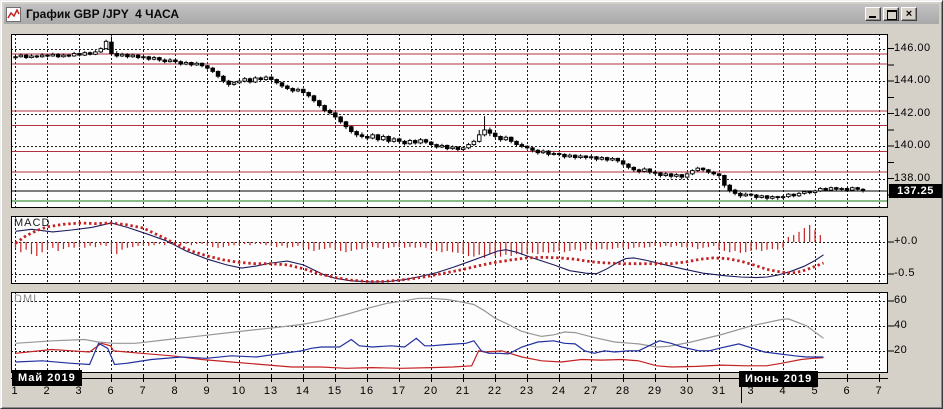 The width and height of the screenshot is (943, 409). Describe the element at coordinates (912, 113) in the screenshot. I see `price-axis-label: 142.00` at that location.